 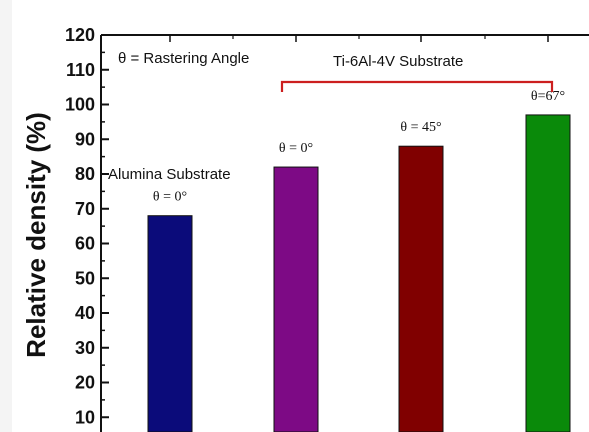 I want to click on top-axis, so click(x=345, y=38).